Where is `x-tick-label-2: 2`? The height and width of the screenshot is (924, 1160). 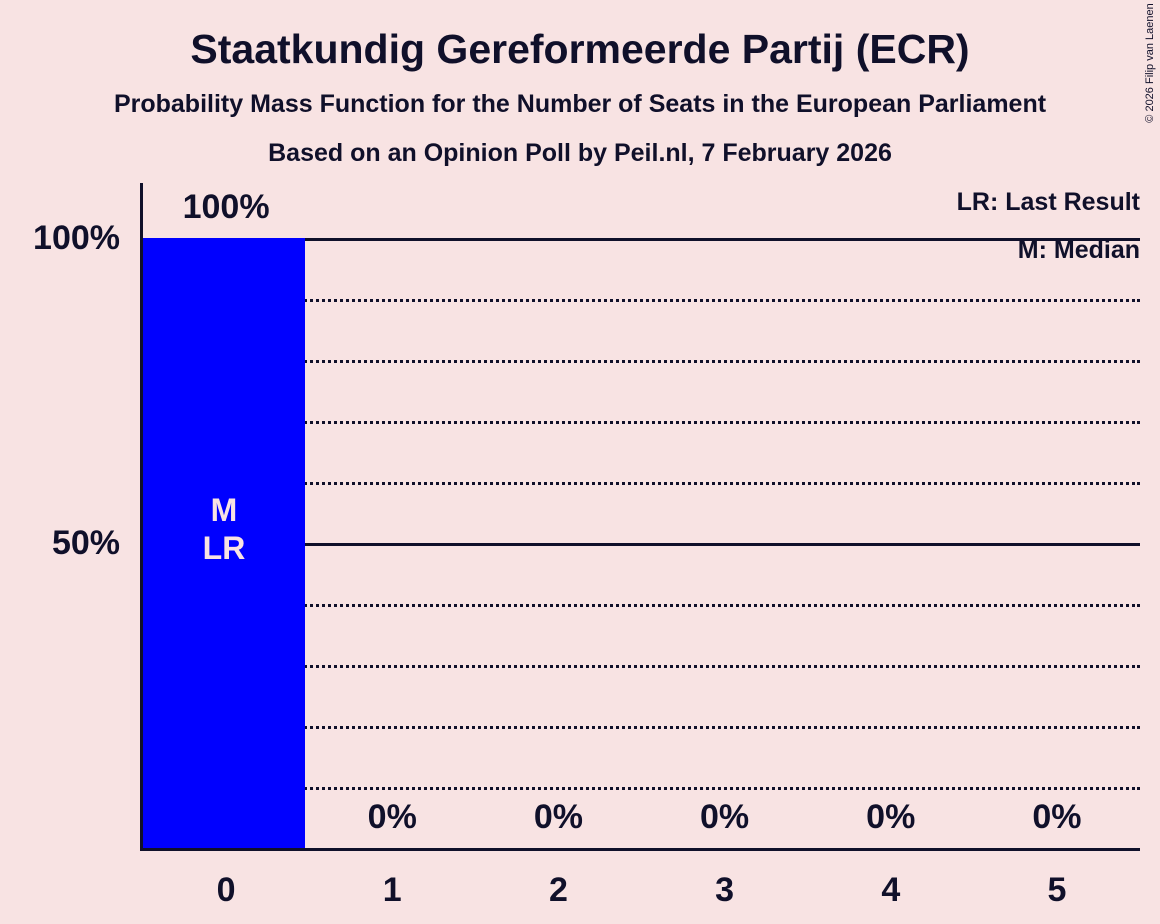
x-tick-label-2: 2 is located at coordinates (558, 890).